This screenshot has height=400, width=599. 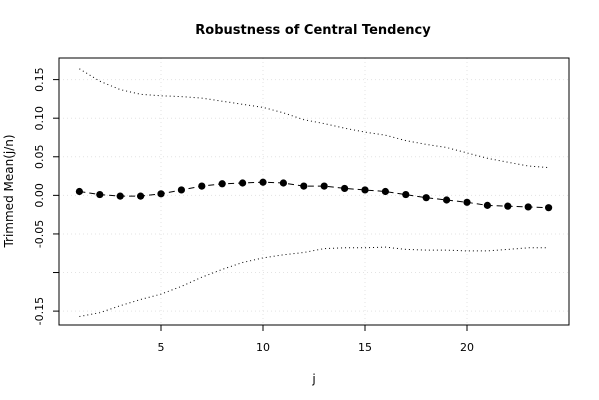 I want to click on x-tick-label: 15, so click(x=365, y=347).